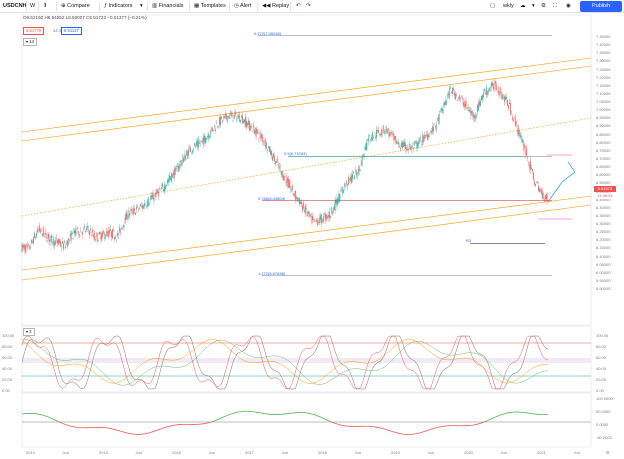  What do you see at coordinates (249, 452) in the screenshot?
I see `time-axis-label: 2017` at bounding box center [249, 452].